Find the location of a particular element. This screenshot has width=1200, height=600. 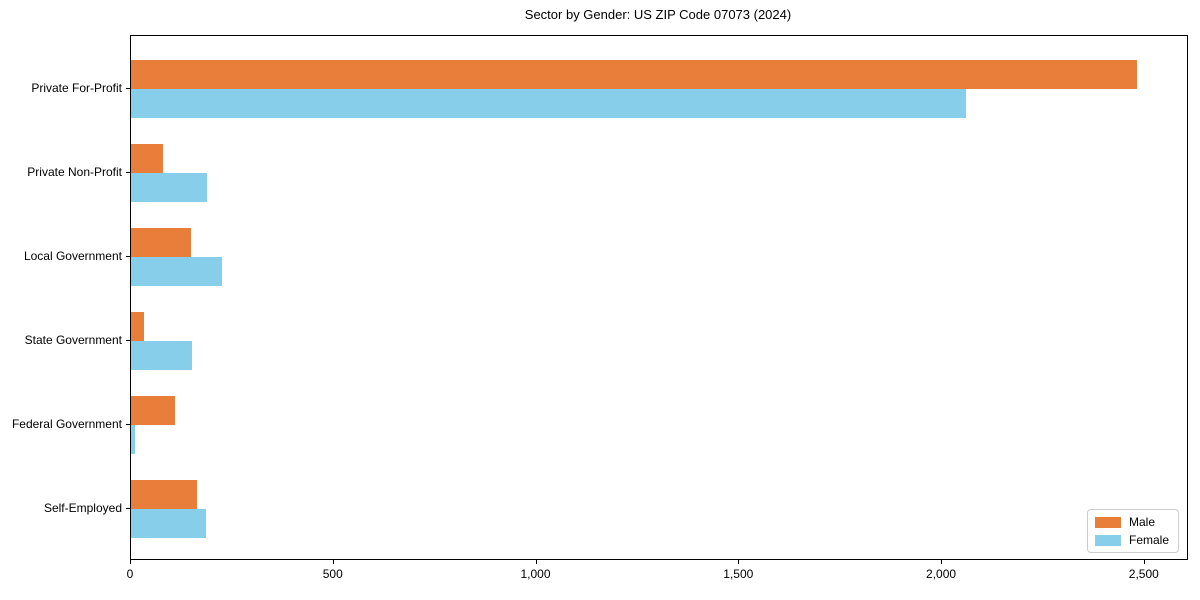

bar-female-self-employed is located at coordinates (169, 523).